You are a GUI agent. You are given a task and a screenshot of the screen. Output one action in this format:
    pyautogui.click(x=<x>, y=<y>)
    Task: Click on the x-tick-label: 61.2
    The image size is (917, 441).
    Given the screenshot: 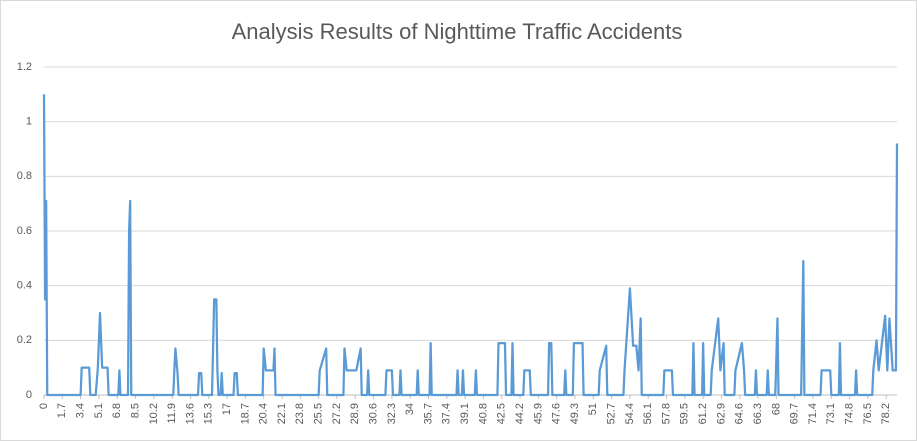 What is the action you would take?
    pyautogui.click(x=703, y=413)
    